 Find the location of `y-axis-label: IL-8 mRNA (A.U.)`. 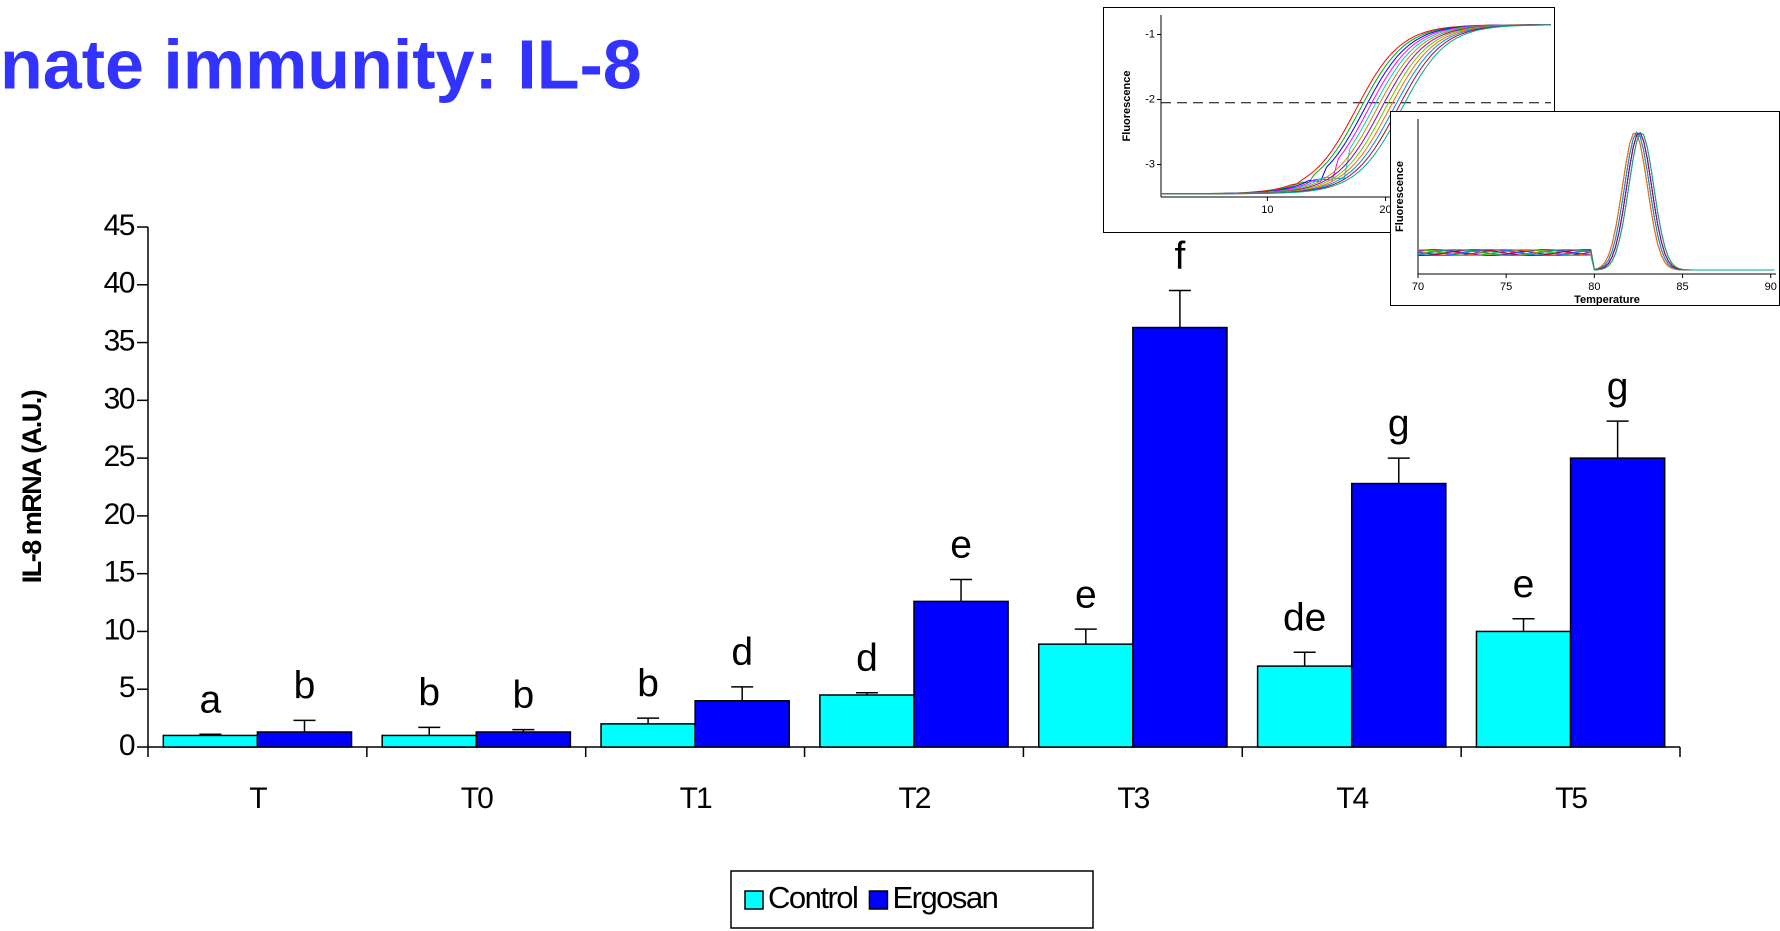

y-axis-label: IL-8 mRNA (A.U.) is located at coordinates (32, 486).